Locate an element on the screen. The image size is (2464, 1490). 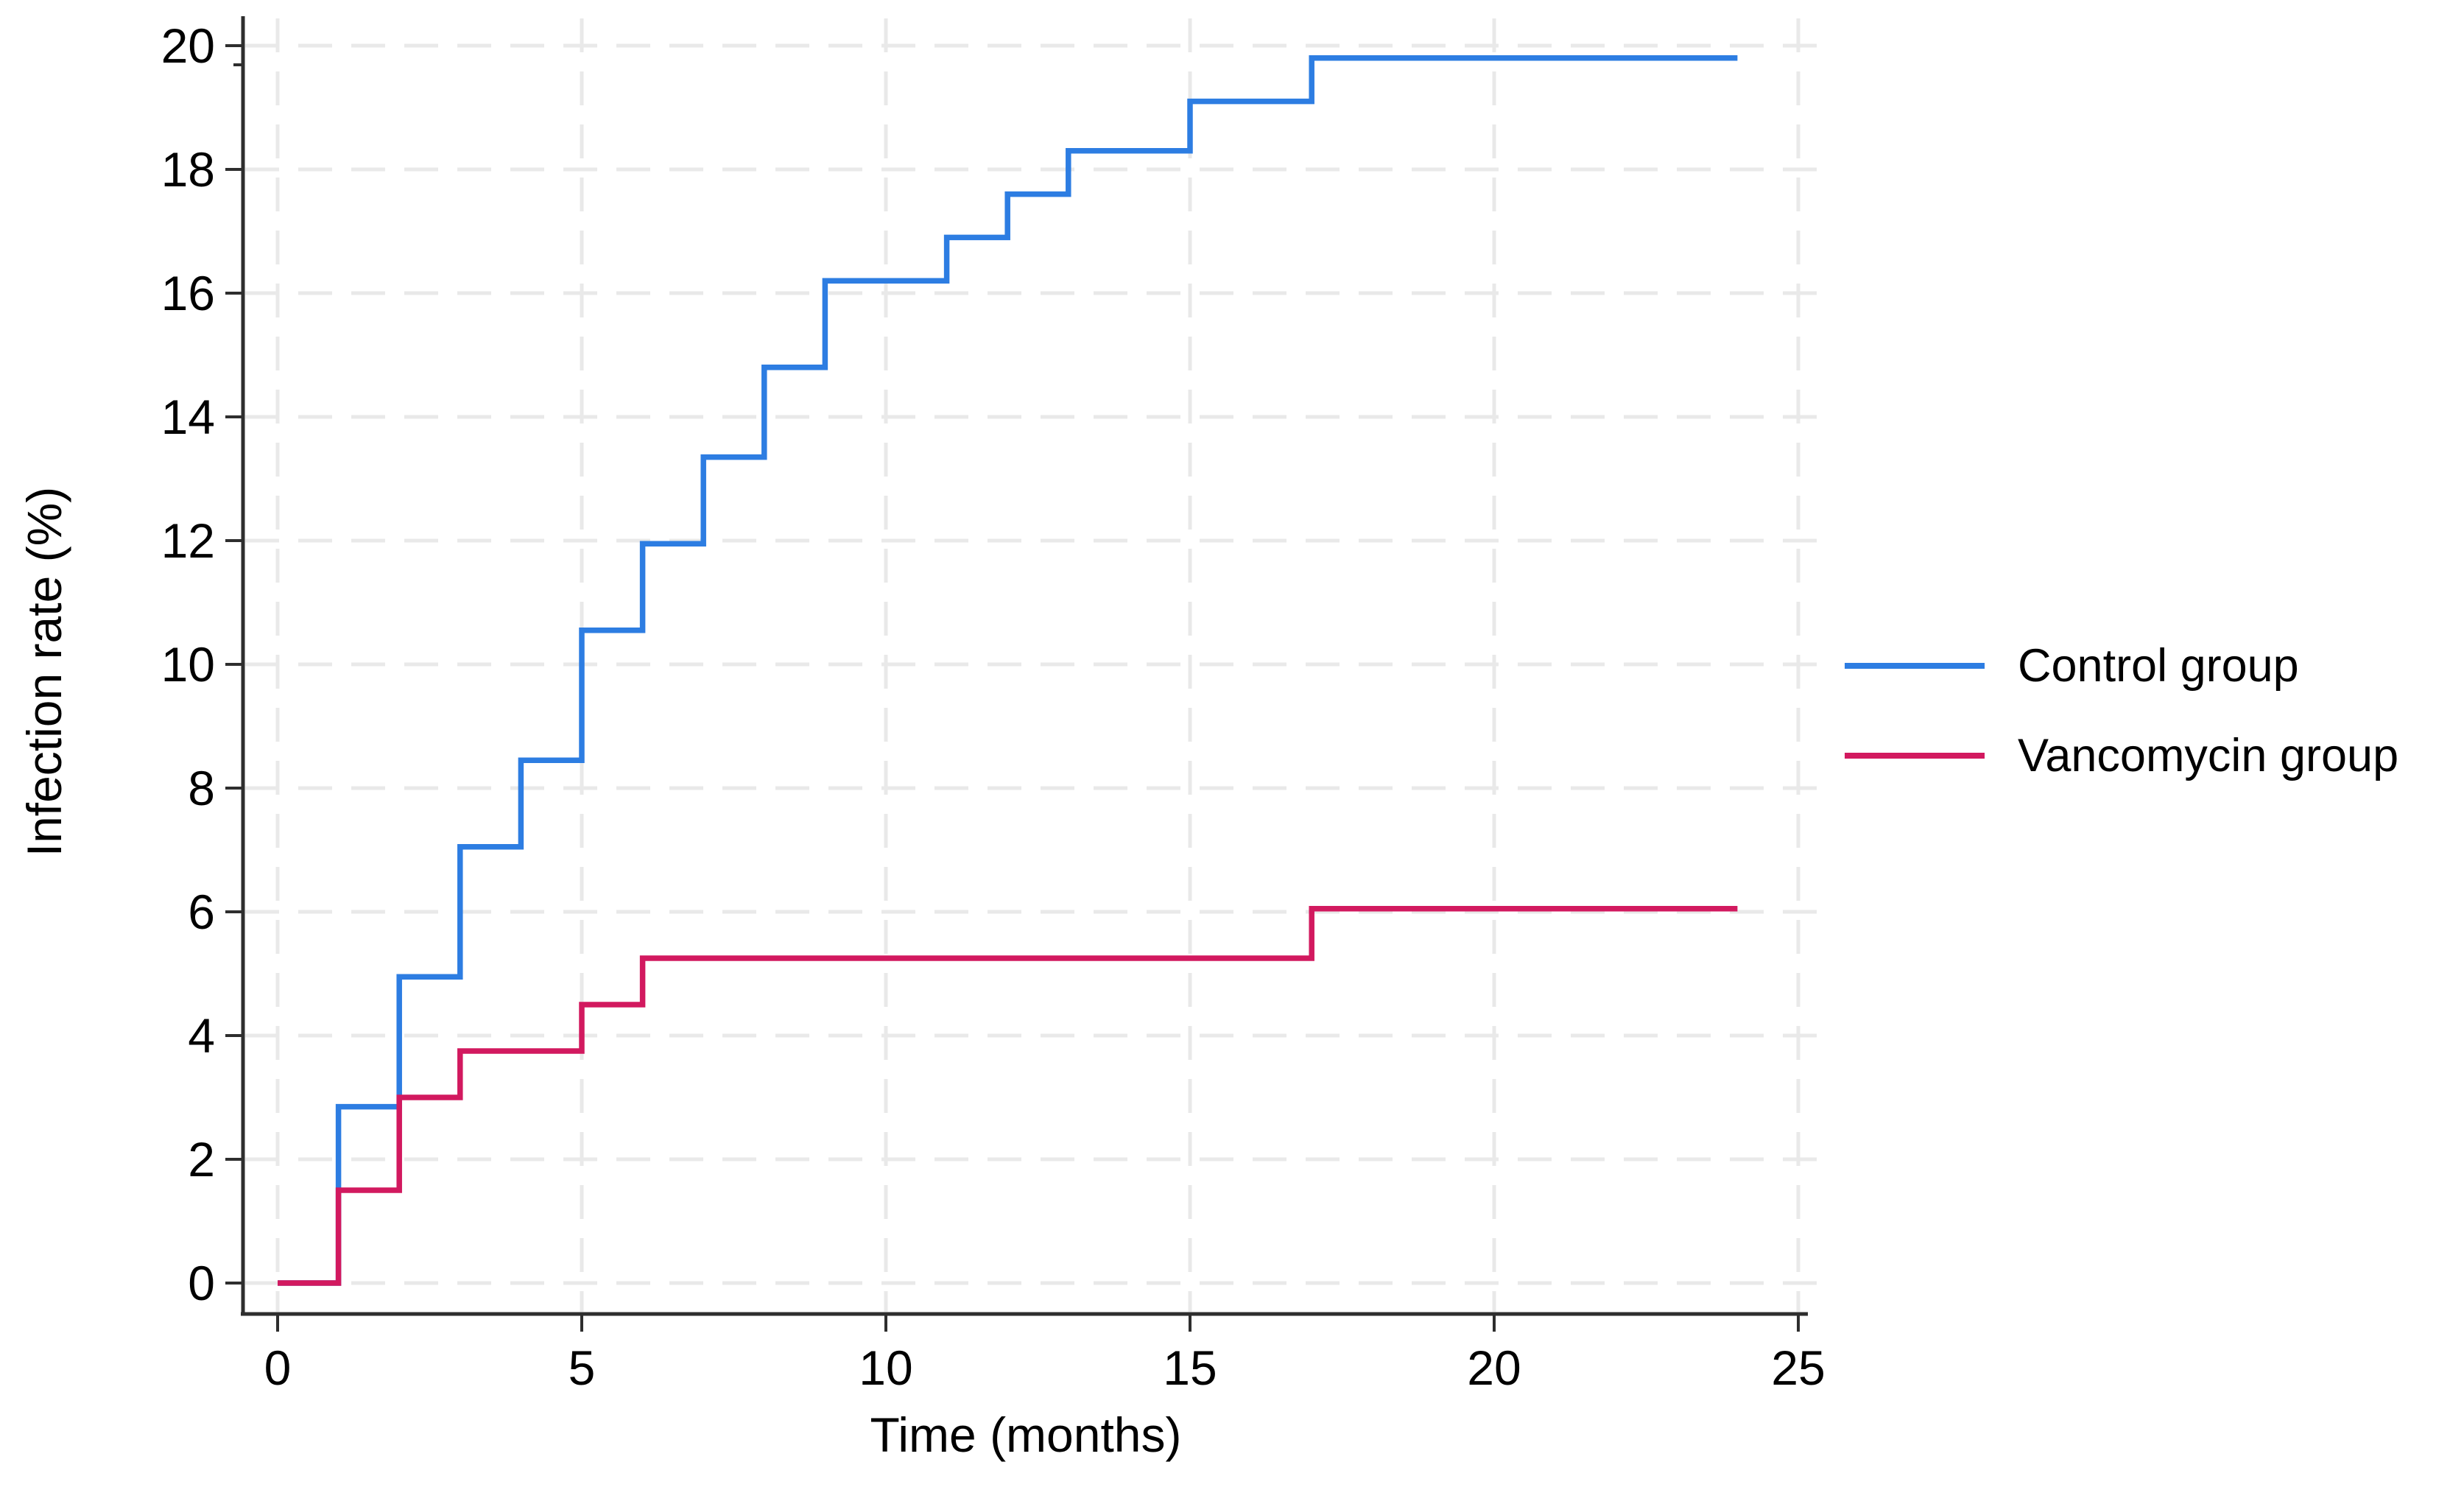
legend-line-swatch-control is located at coordinates (1915, 666).